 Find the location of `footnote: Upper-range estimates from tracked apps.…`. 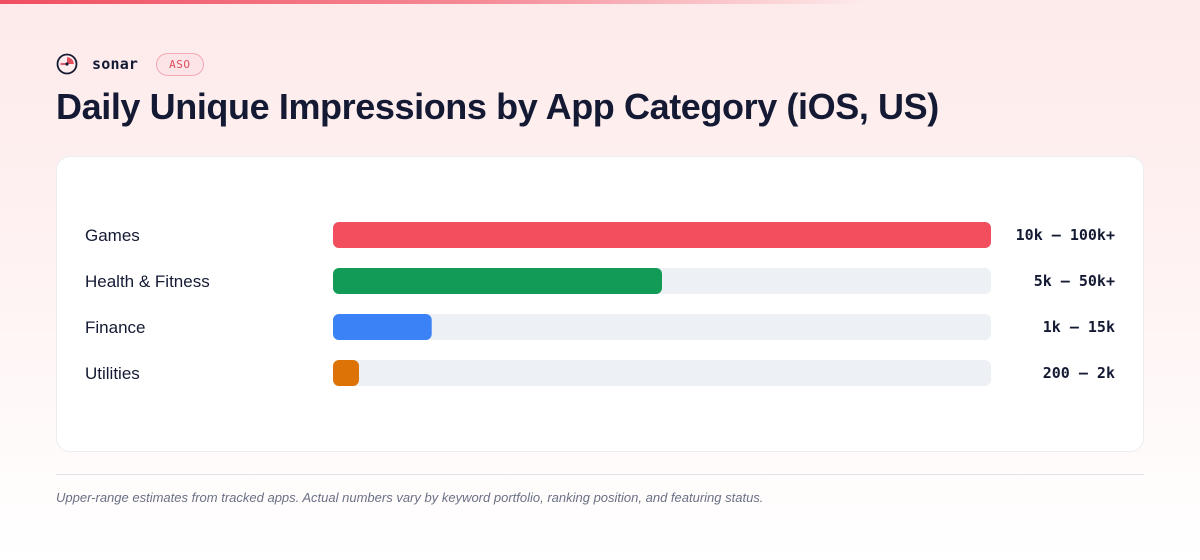

footnote: Upper-range estimates from tracked apps.… is located at coordinates (410, 497).